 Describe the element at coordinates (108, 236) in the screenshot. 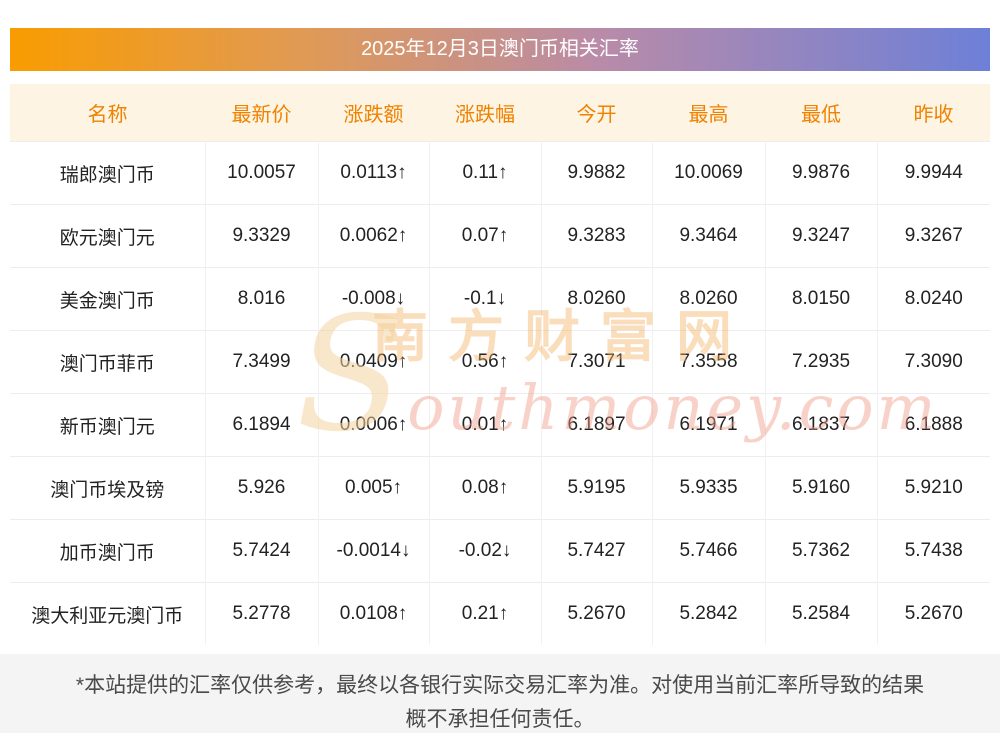

I see `cell-name: 欧元澳门元` at that location.